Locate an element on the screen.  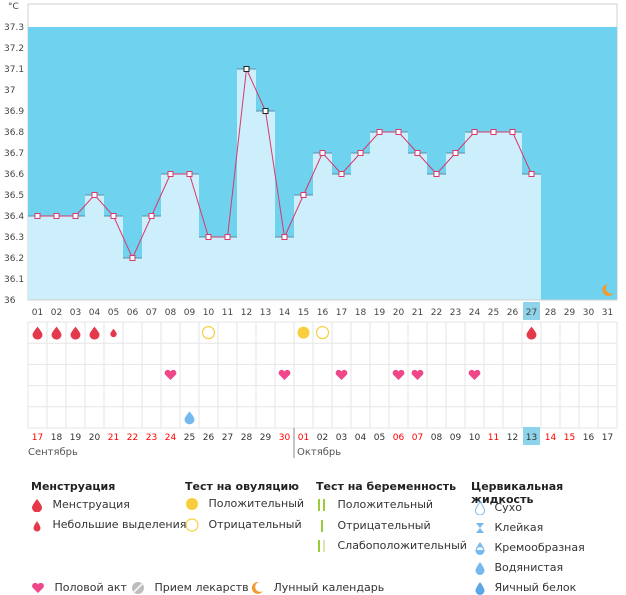
legend-lunar: Лунный календарь is located at coordinates (317, 588).